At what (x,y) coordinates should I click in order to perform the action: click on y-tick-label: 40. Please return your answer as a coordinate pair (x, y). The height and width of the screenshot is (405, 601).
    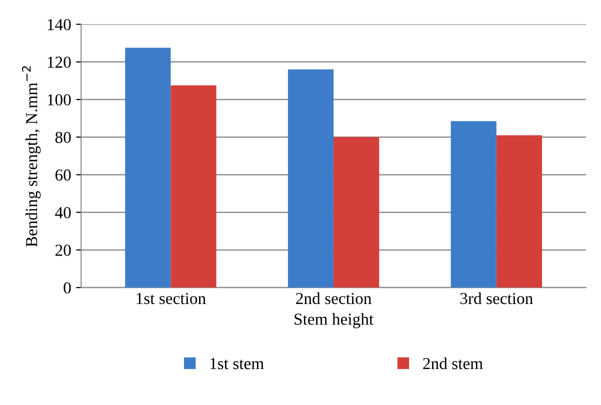
    Looking at the image, I should click on (63, 212).